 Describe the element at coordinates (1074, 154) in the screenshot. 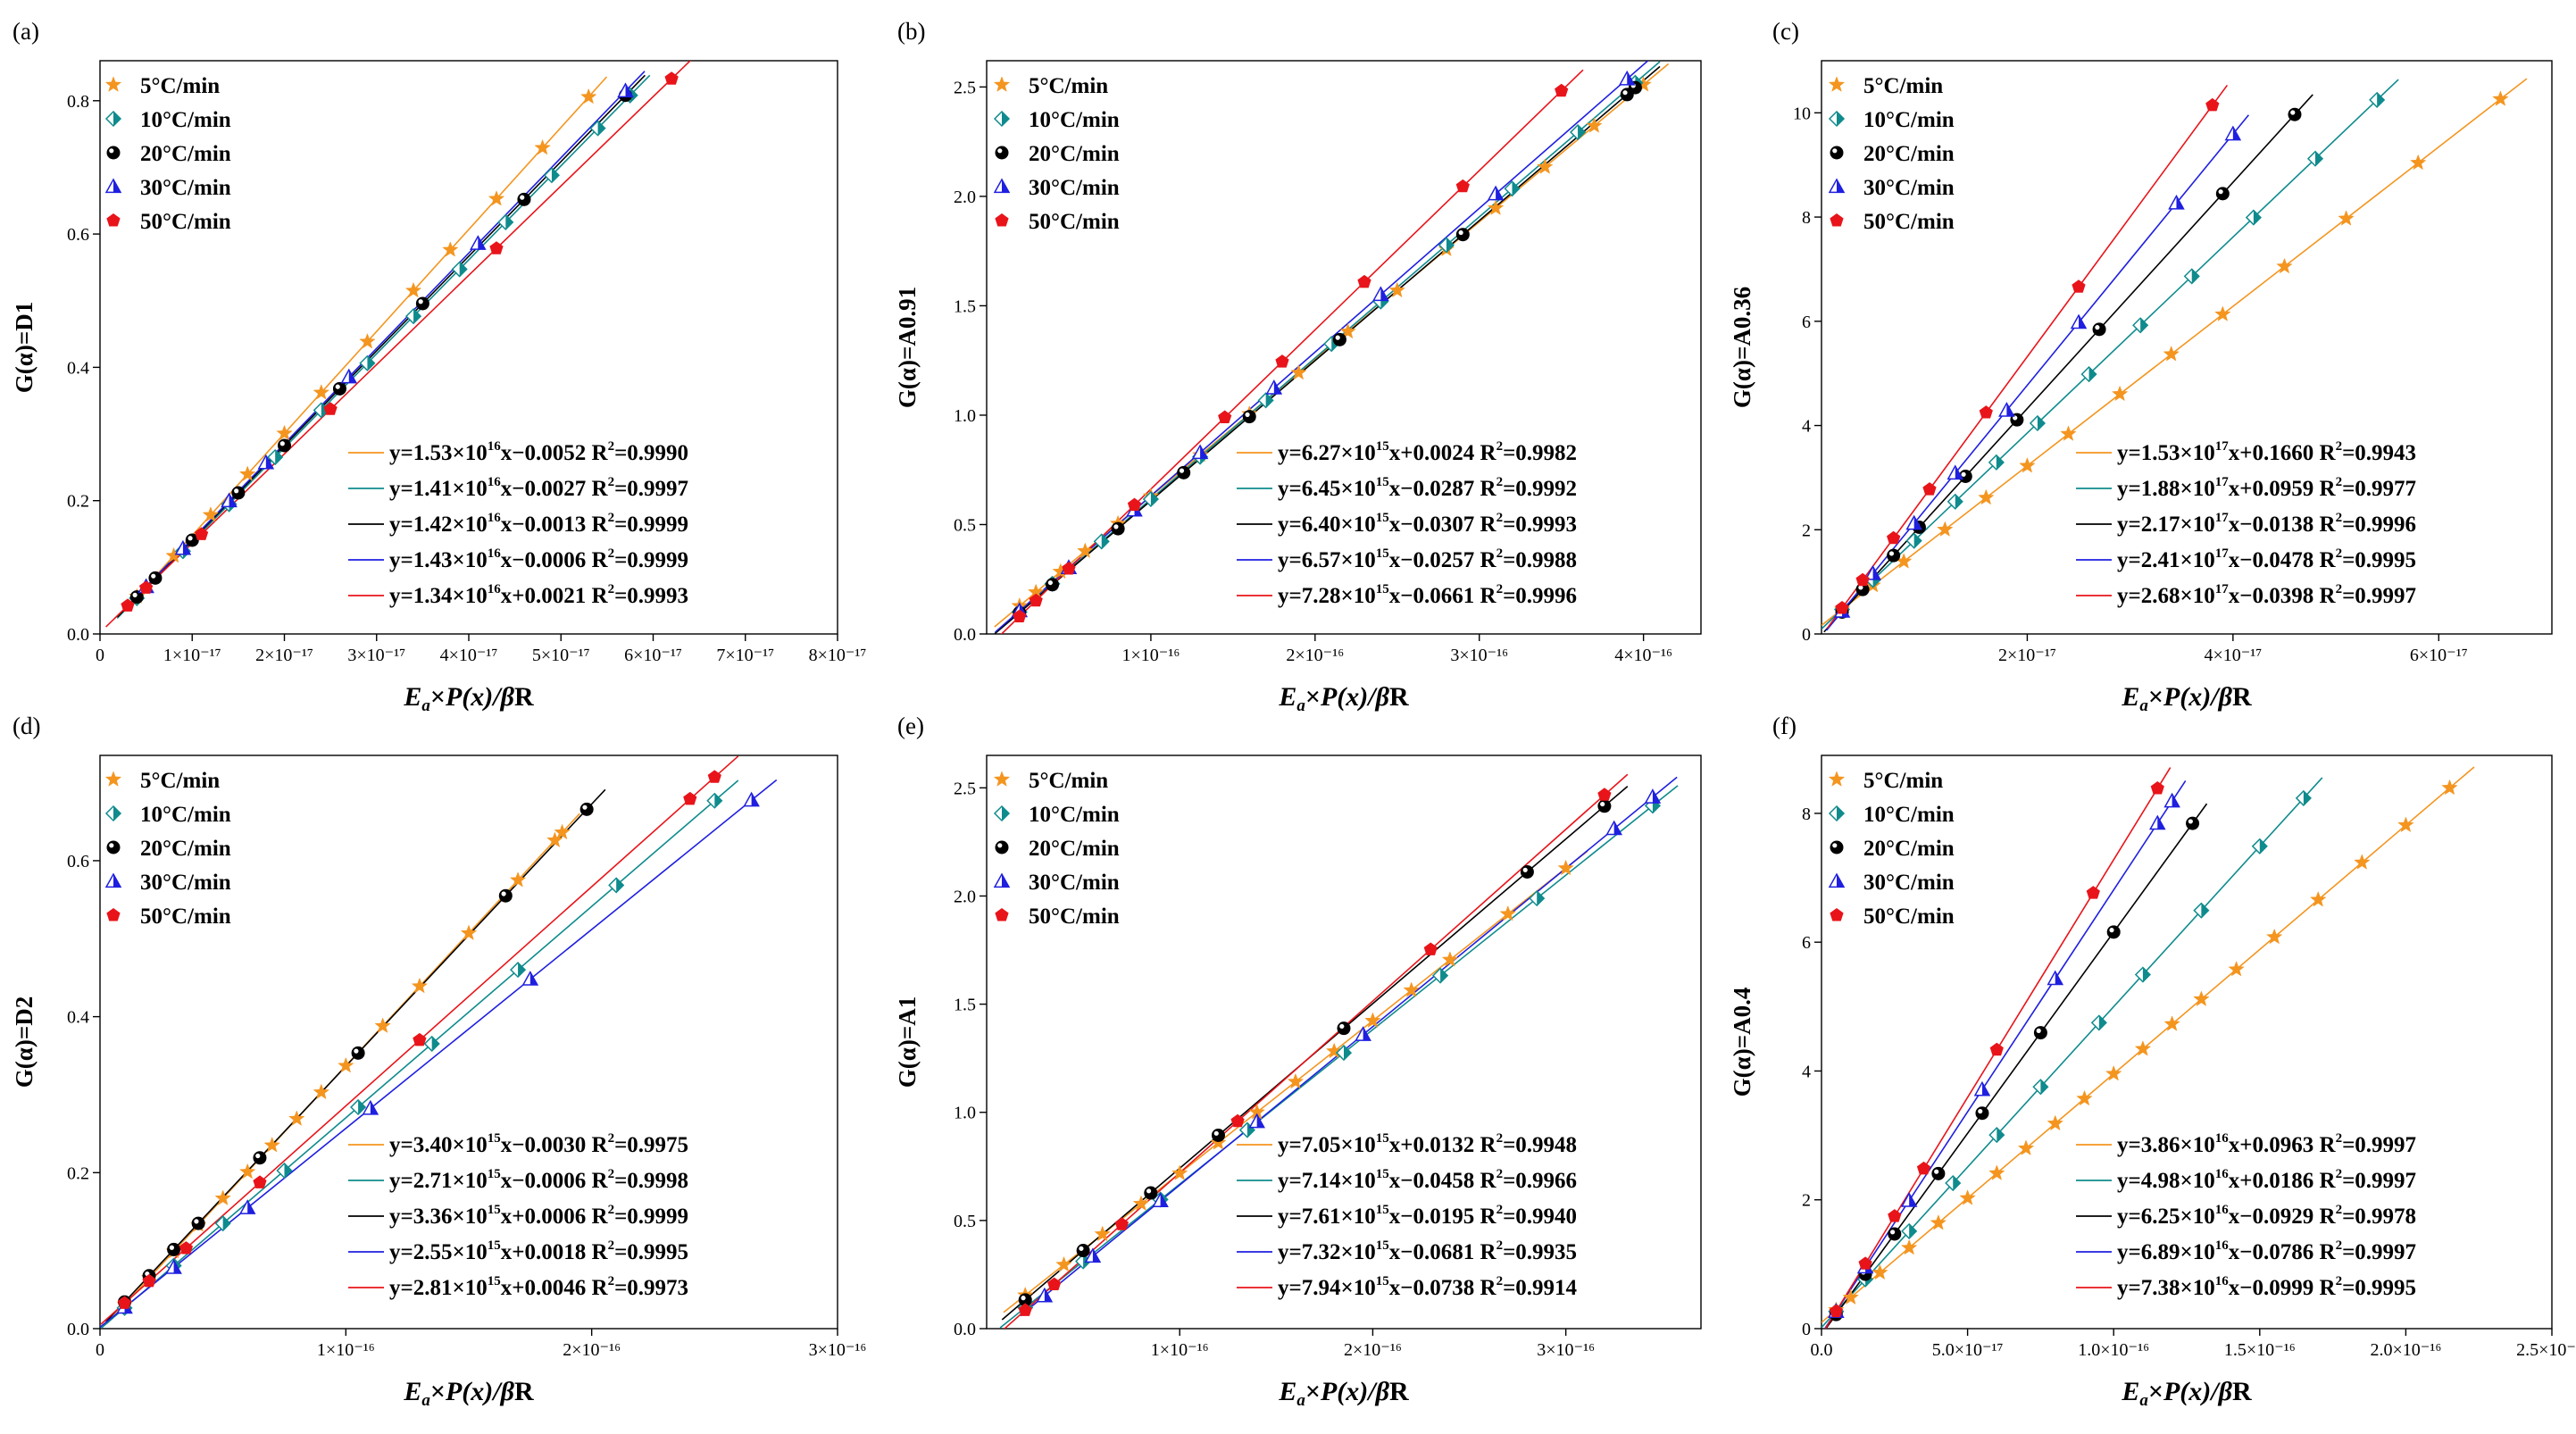

I see `legend-label: 20°C/min` at that location.